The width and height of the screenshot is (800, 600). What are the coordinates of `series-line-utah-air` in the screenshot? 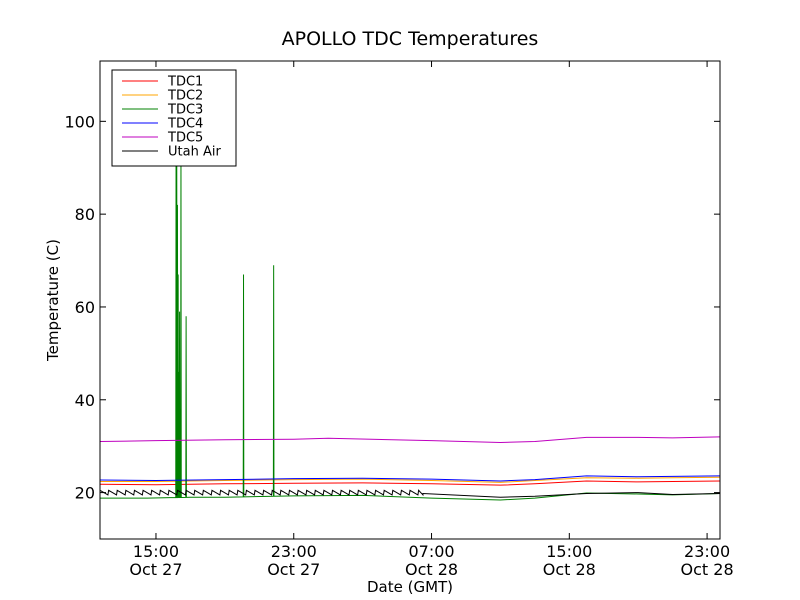 It's located at (410, 493).